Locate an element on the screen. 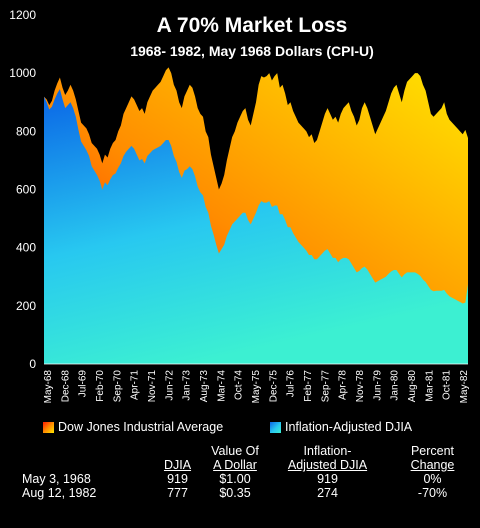 Image resolution: width=480 pixels, height=528 pixels. chart-title: A 70% Market Loss is located at coordinates (252, 25).